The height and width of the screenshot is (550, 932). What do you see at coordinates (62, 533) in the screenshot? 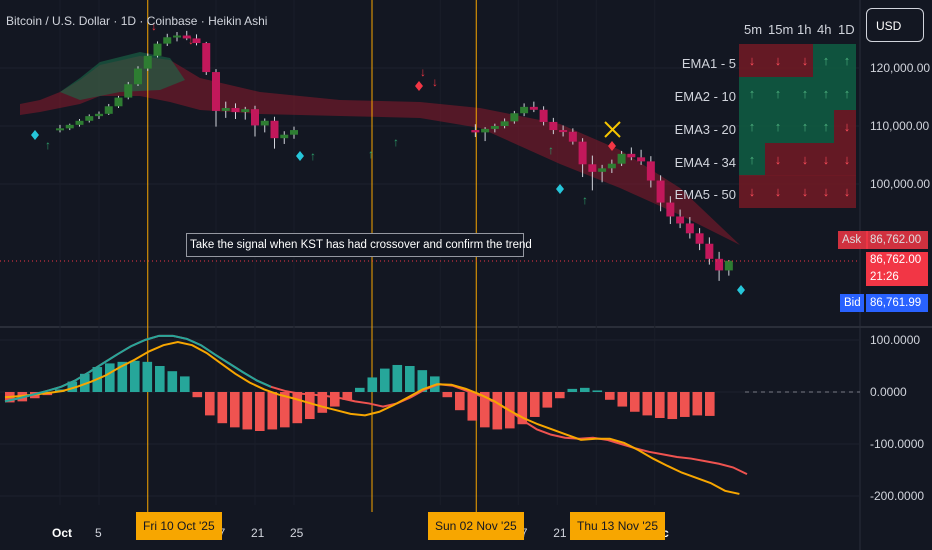
I see `x-tick-label: Oct` at bounding box center [62, 533].